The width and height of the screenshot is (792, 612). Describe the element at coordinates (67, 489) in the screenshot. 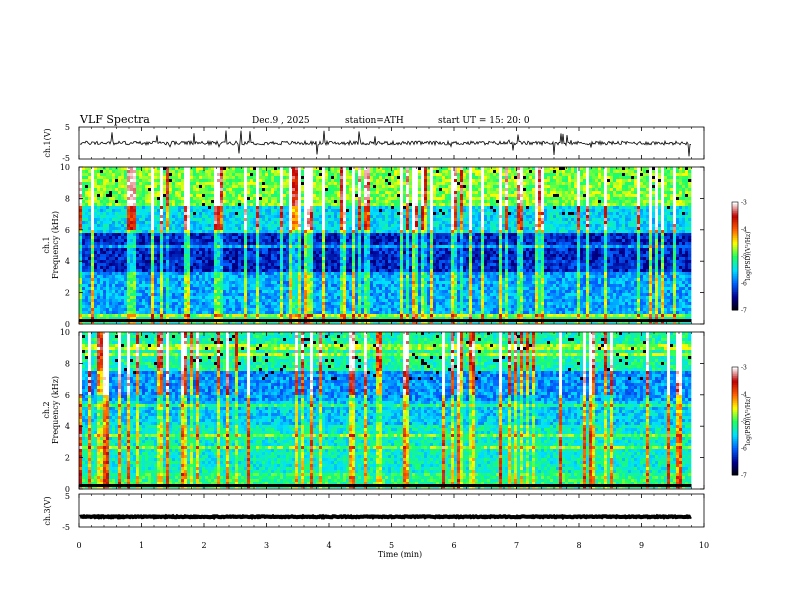

I see `spec2yt-label: 0` at that location.